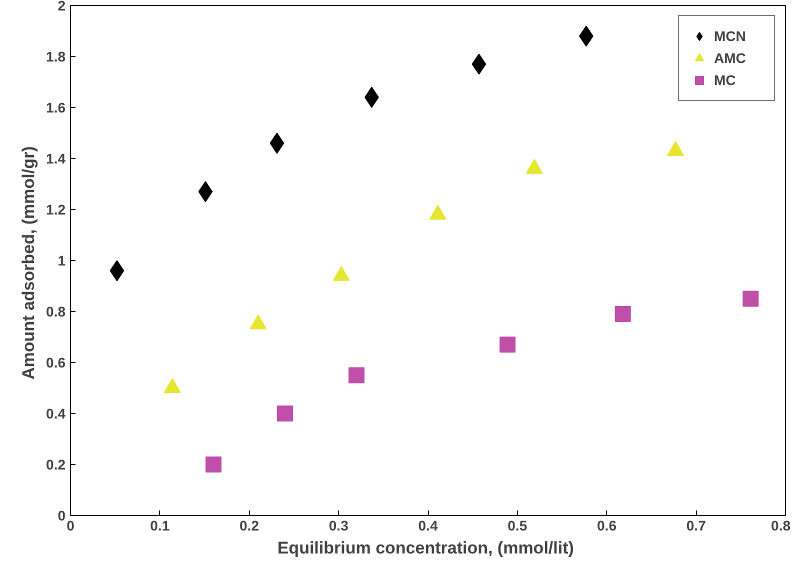 Image resolution: width=798 pixels, height=568 pixels. What do you see at coordinates (62, 516) in the screenshot?
I see `y-tick-label: 0` at bounding box center [62, 516].